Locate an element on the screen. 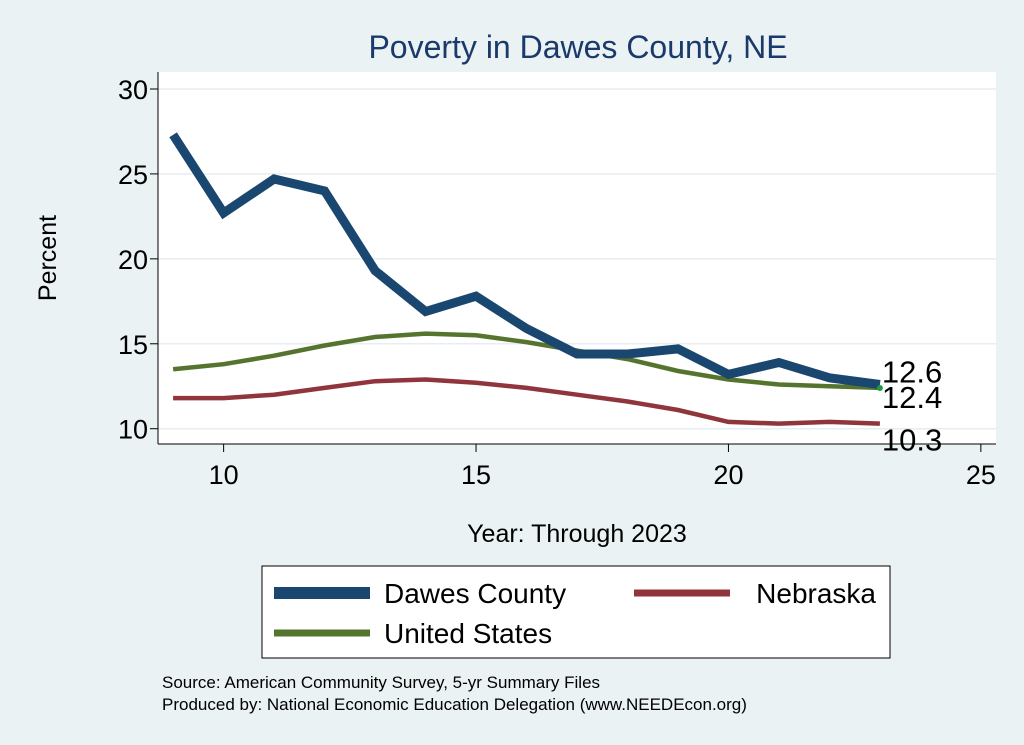  chart-title: Poverty in Dawes County, NE is located at coordinates (577, 47).